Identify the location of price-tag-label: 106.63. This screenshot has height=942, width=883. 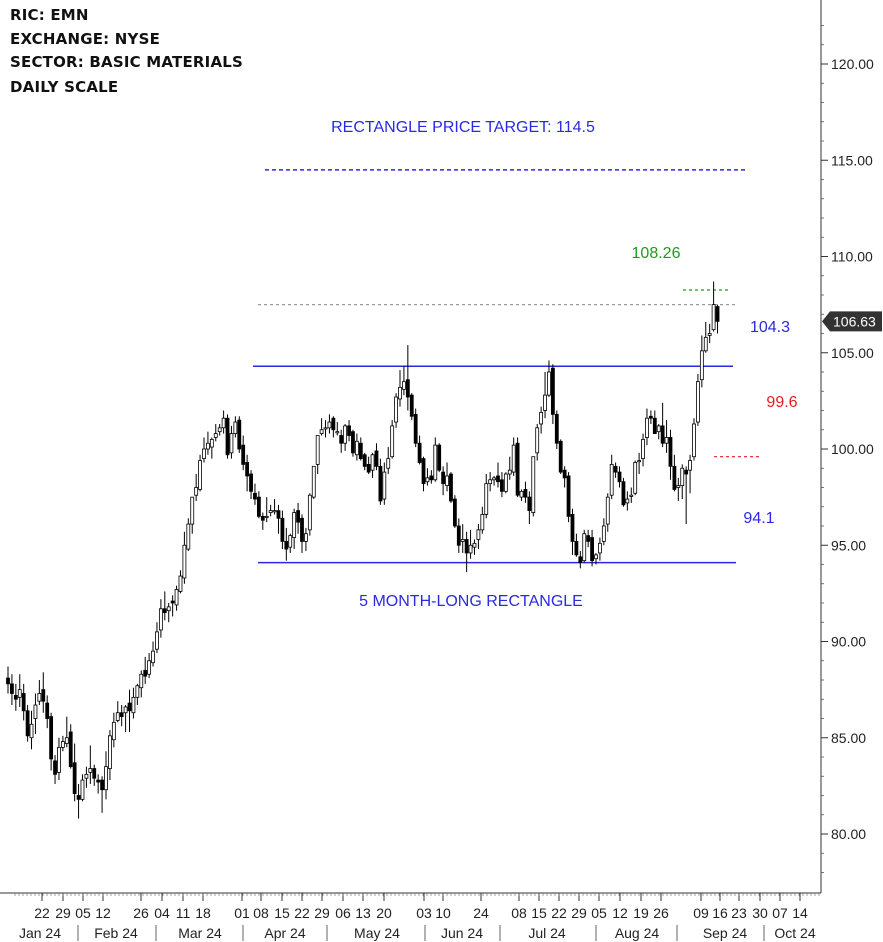
(854, 321).